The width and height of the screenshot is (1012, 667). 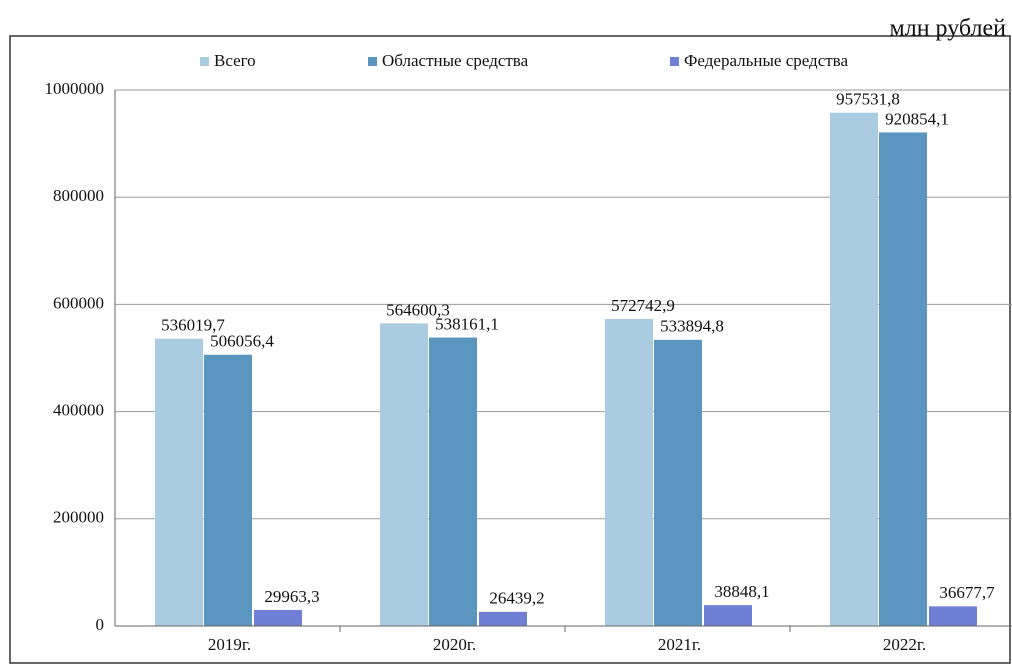 What do you see at coordinates (75, 88) in the screenshot?
I see `y-tick-label: 1000000` at bounding box center [75, 88].